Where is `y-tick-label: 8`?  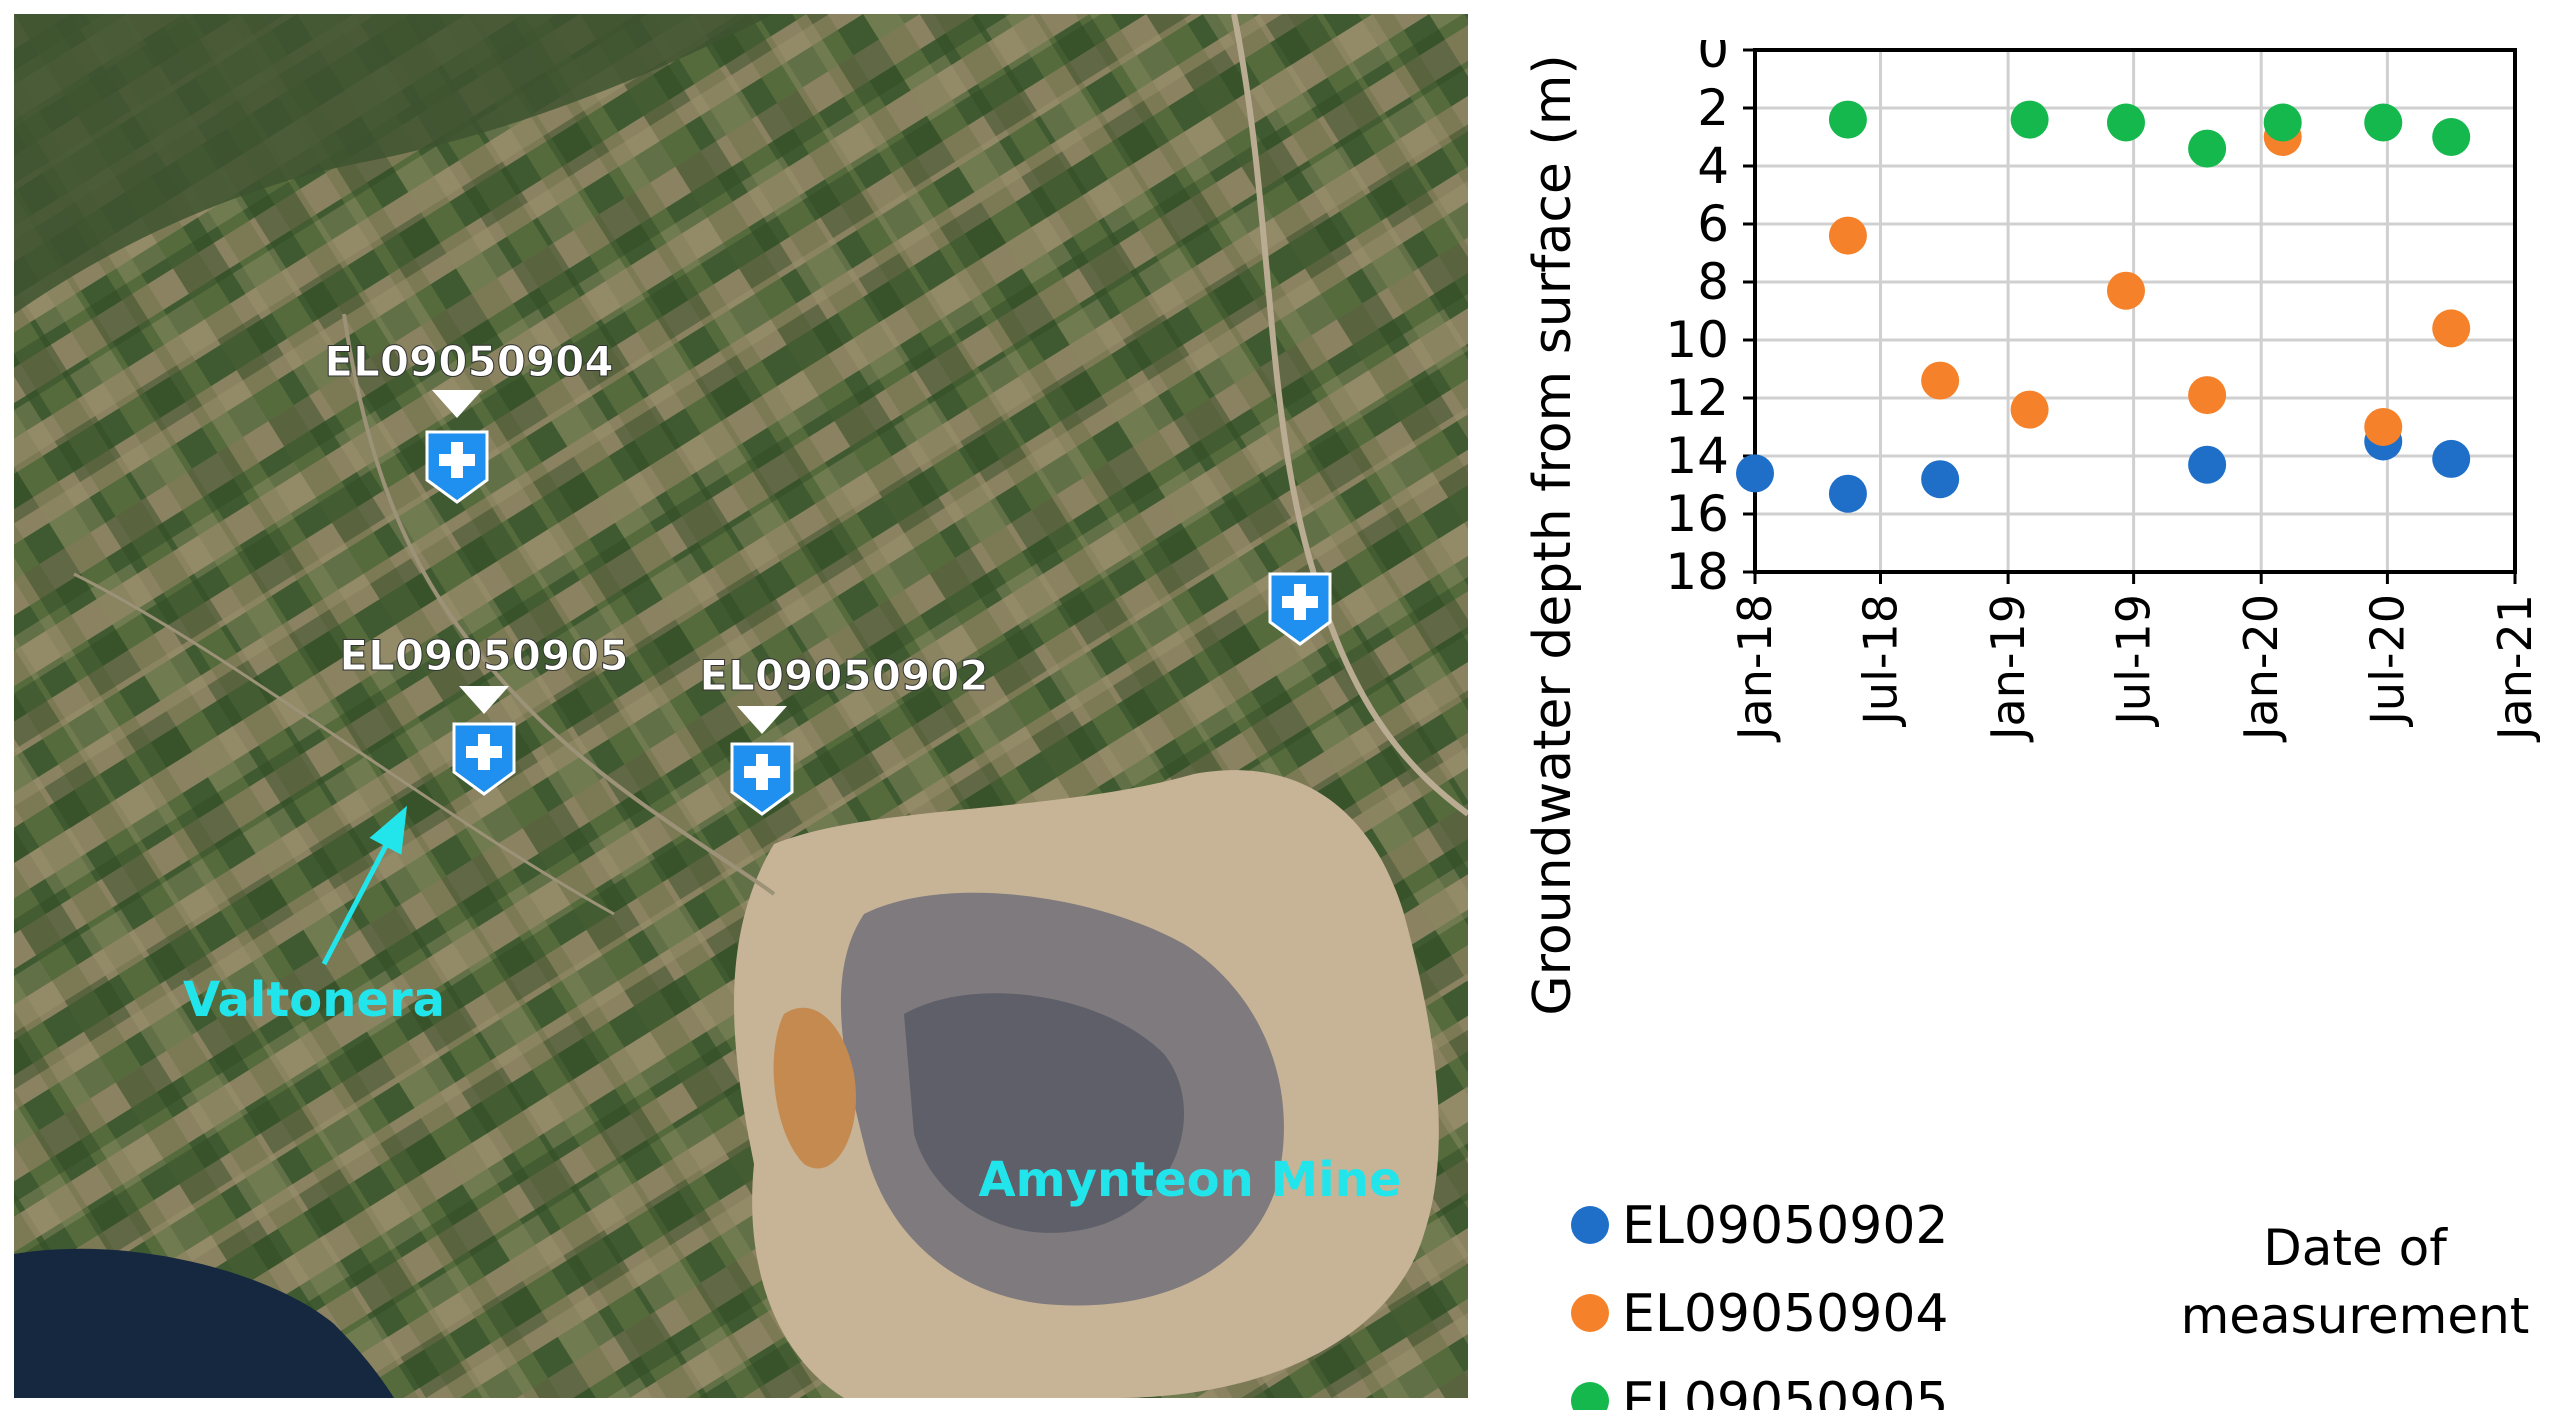
y-tick-label: 8 is located at coordinates (1713, 282).